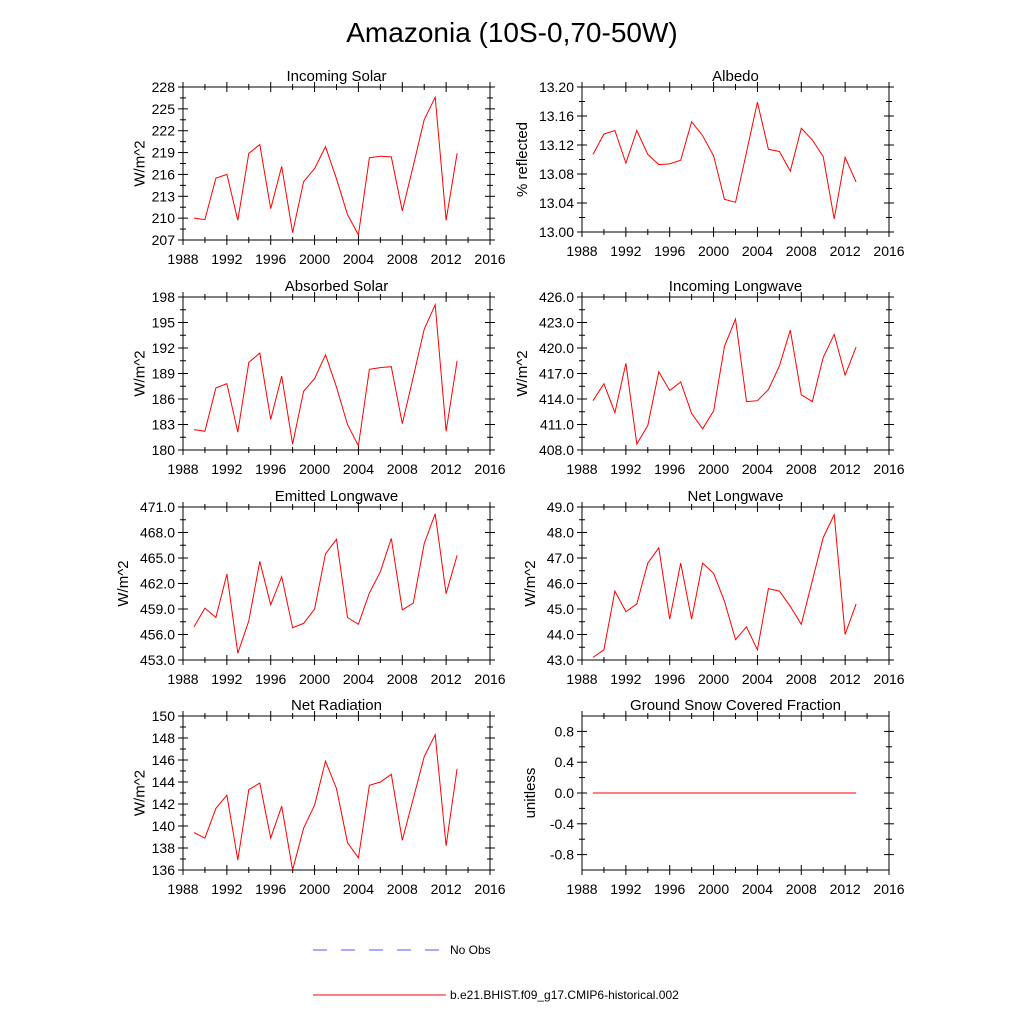 Image resolution: width=1024 pixels, height=1024 pixels. Describe the element at coordinates (157, 533) in the screenshot. I see `y-tick-label: 468.0` at that location.